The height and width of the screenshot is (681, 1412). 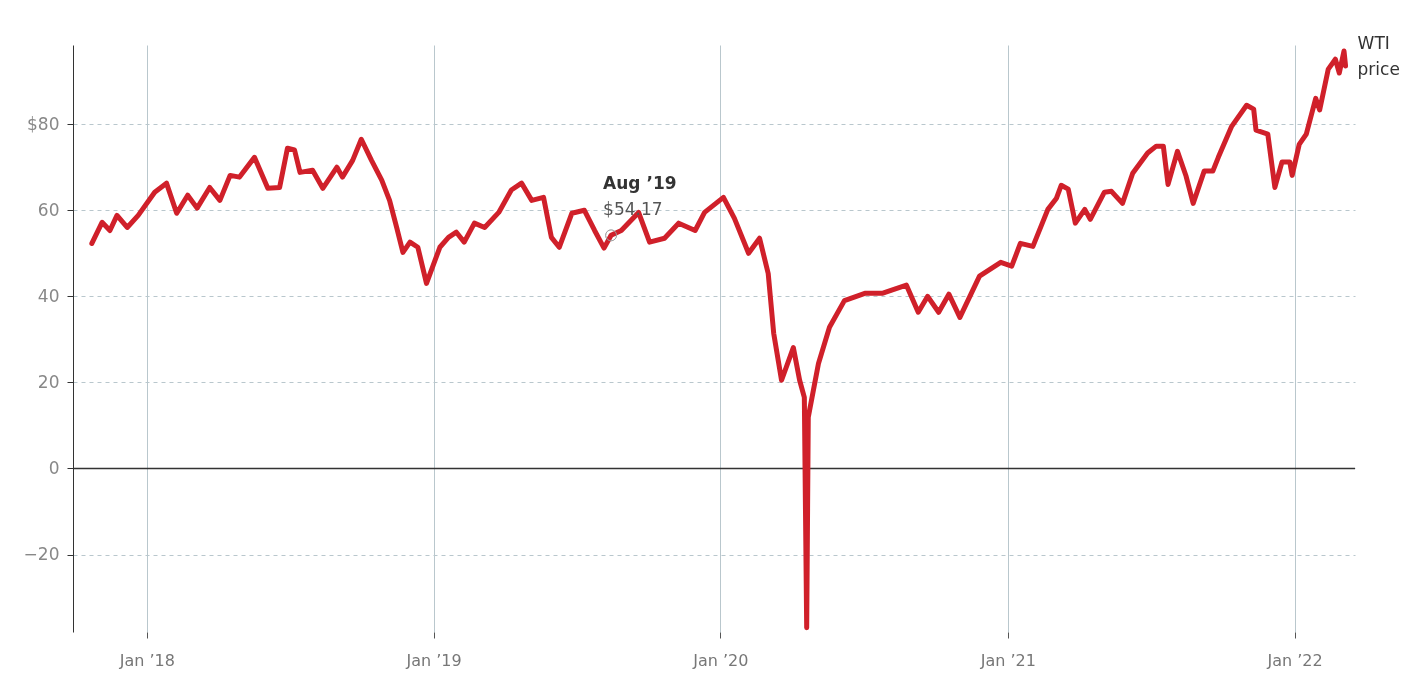 What do you see at coordinates (48, 295) in the screenshot?
I see `y-tick-label: 40` at bounding box center [48, 295].